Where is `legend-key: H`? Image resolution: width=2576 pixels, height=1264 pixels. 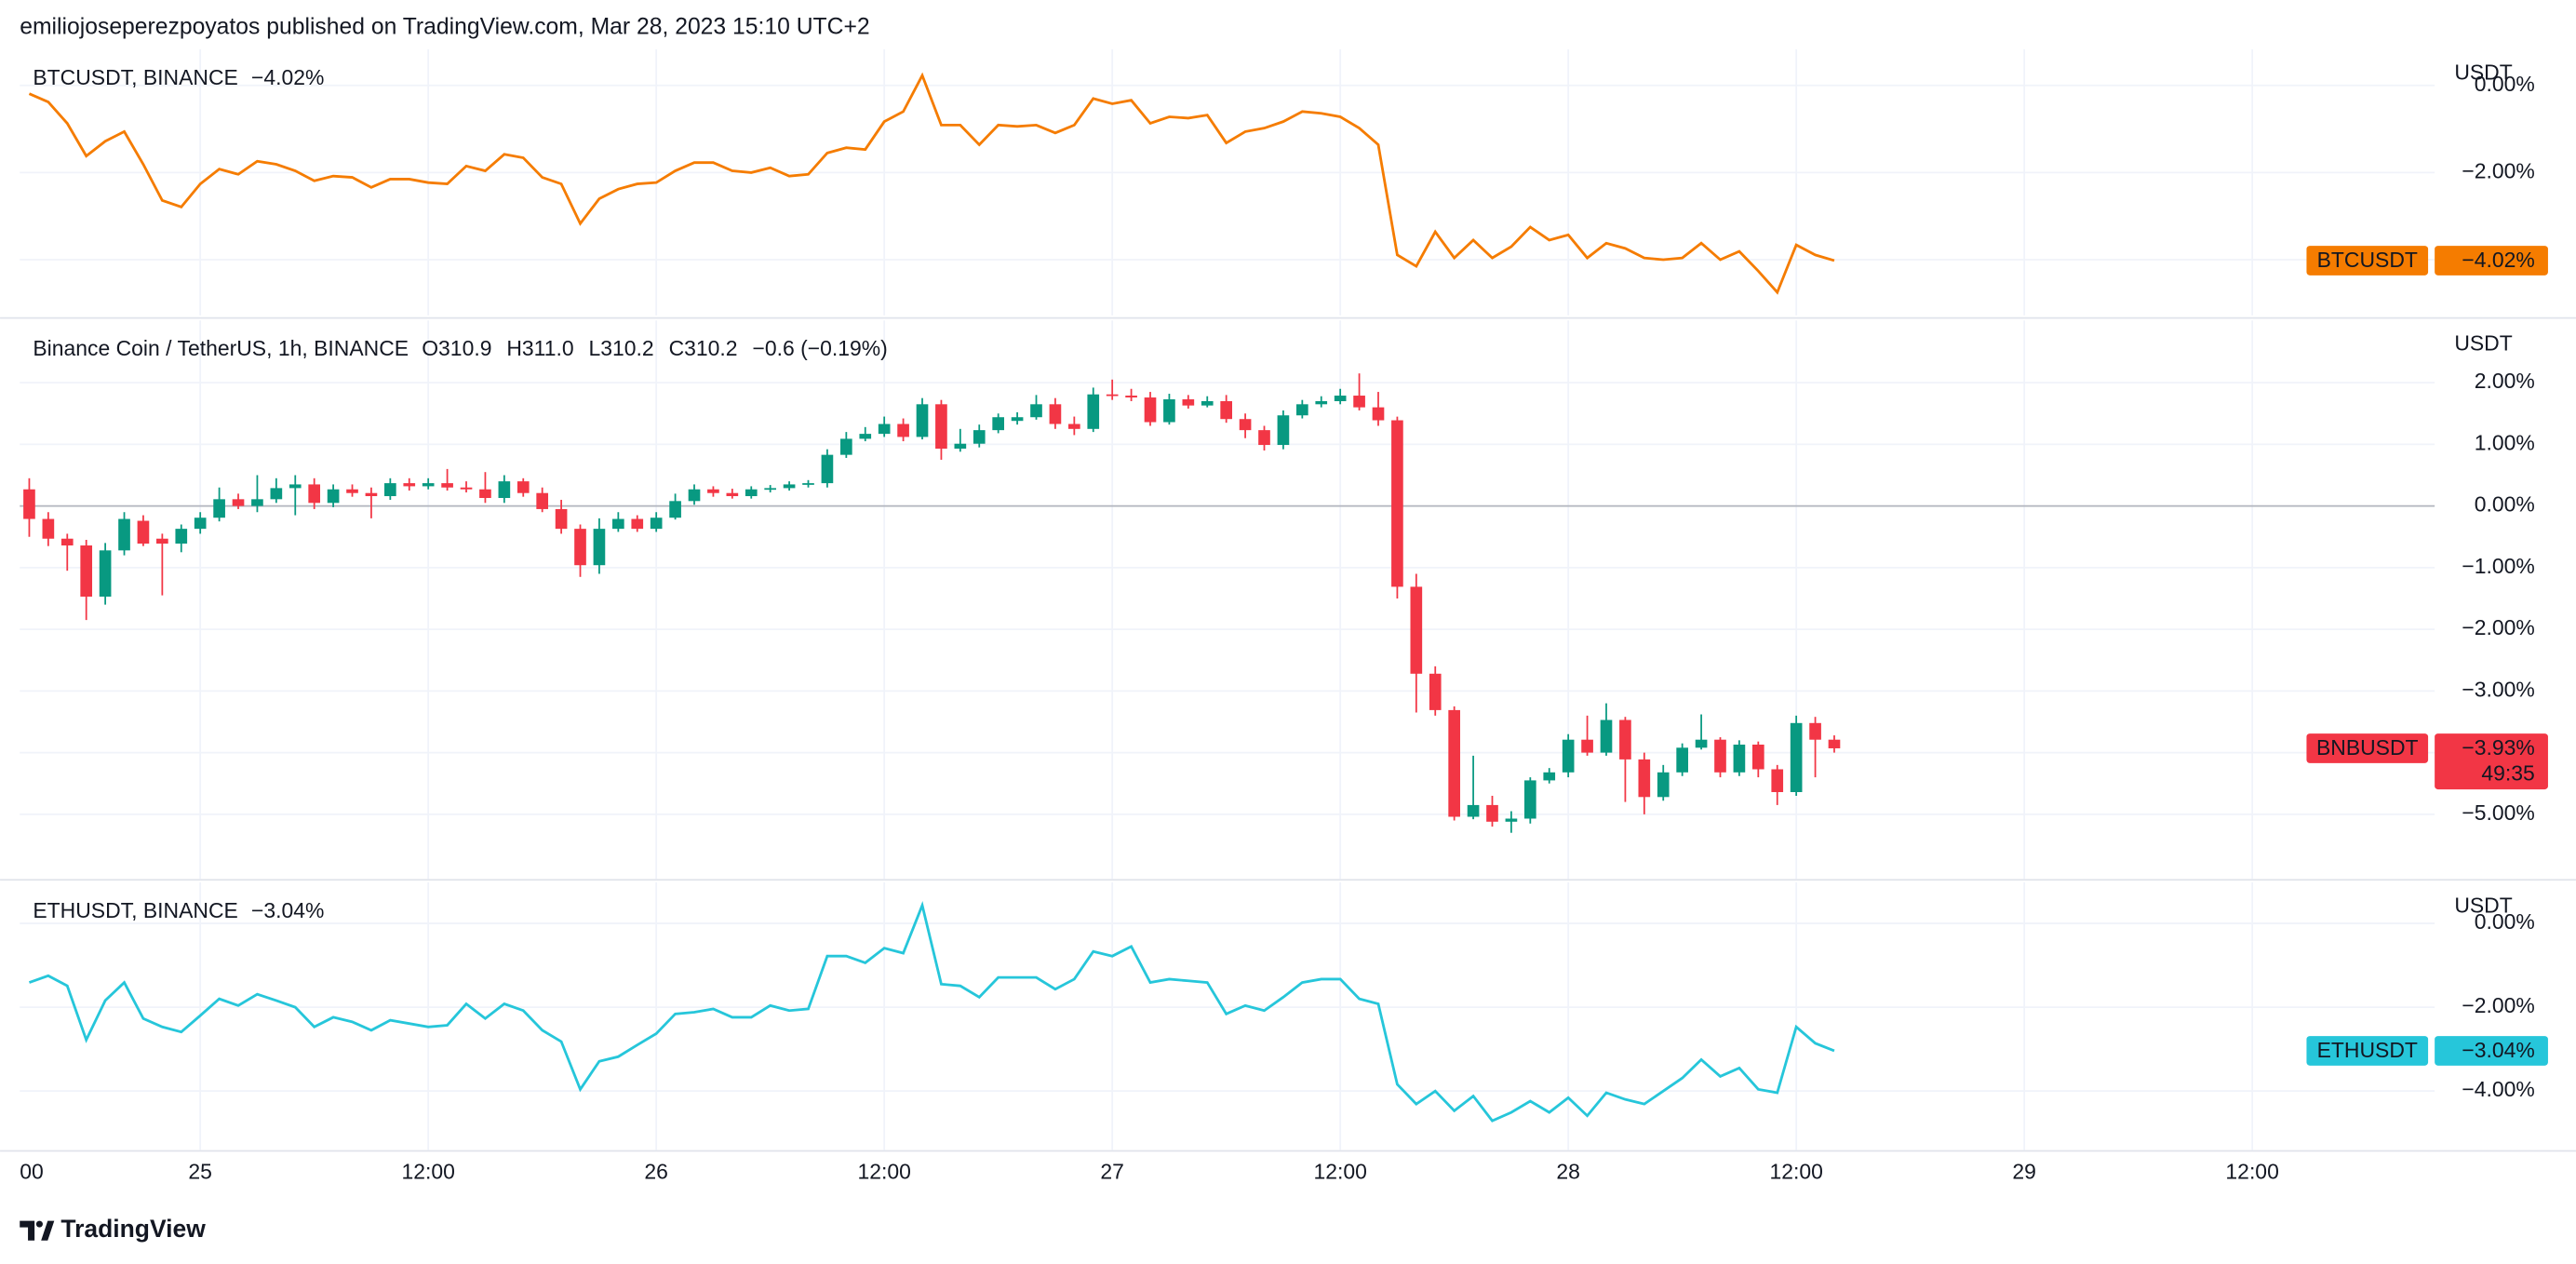 legend-key: H is located at coordinates (514, 348).